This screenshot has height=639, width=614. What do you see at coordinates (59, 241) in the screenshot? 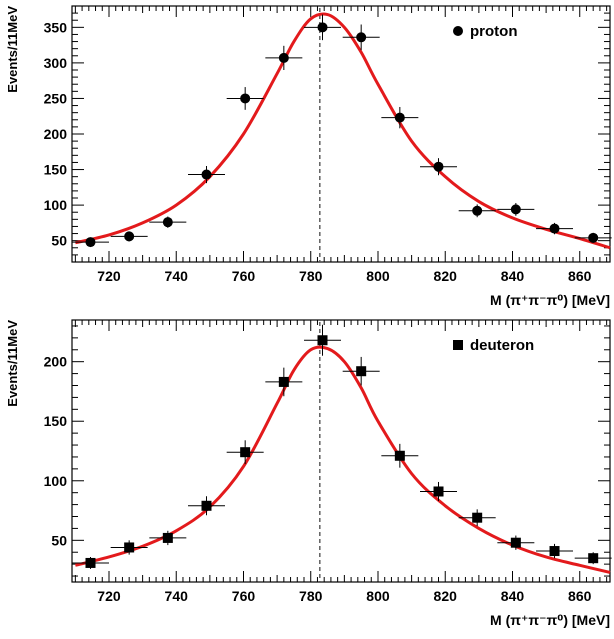
I see `top-y-tick-label: 50` at bounding box center [59, 241].